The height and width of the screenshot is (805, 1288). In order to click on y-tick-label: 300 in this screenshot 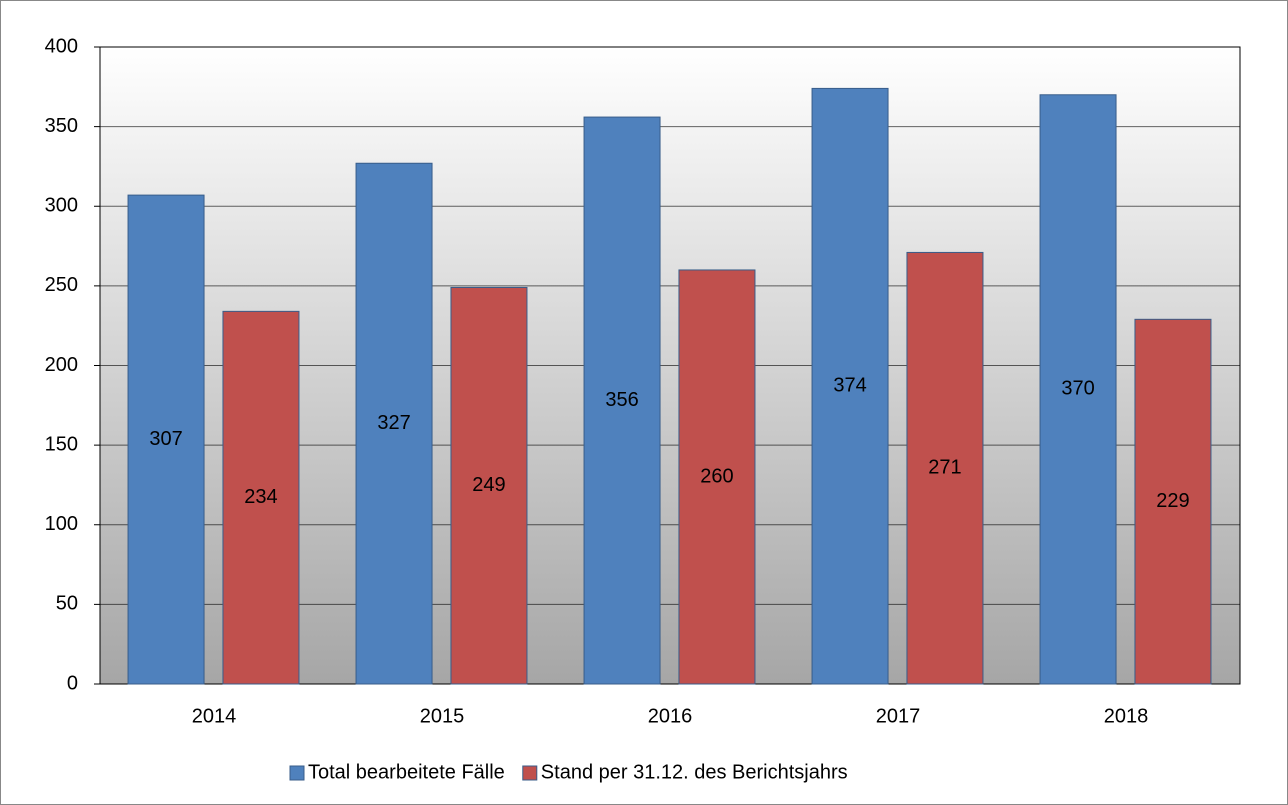, I will do `click(61, 206)`.